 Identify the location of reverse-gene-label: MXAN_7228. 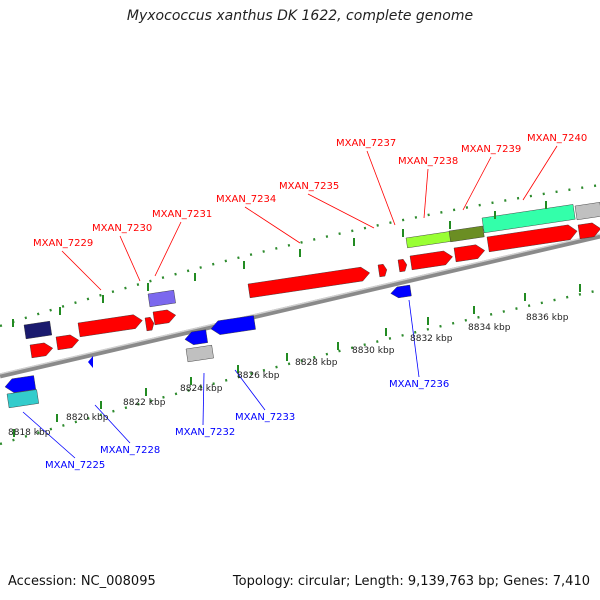
(130, 450).